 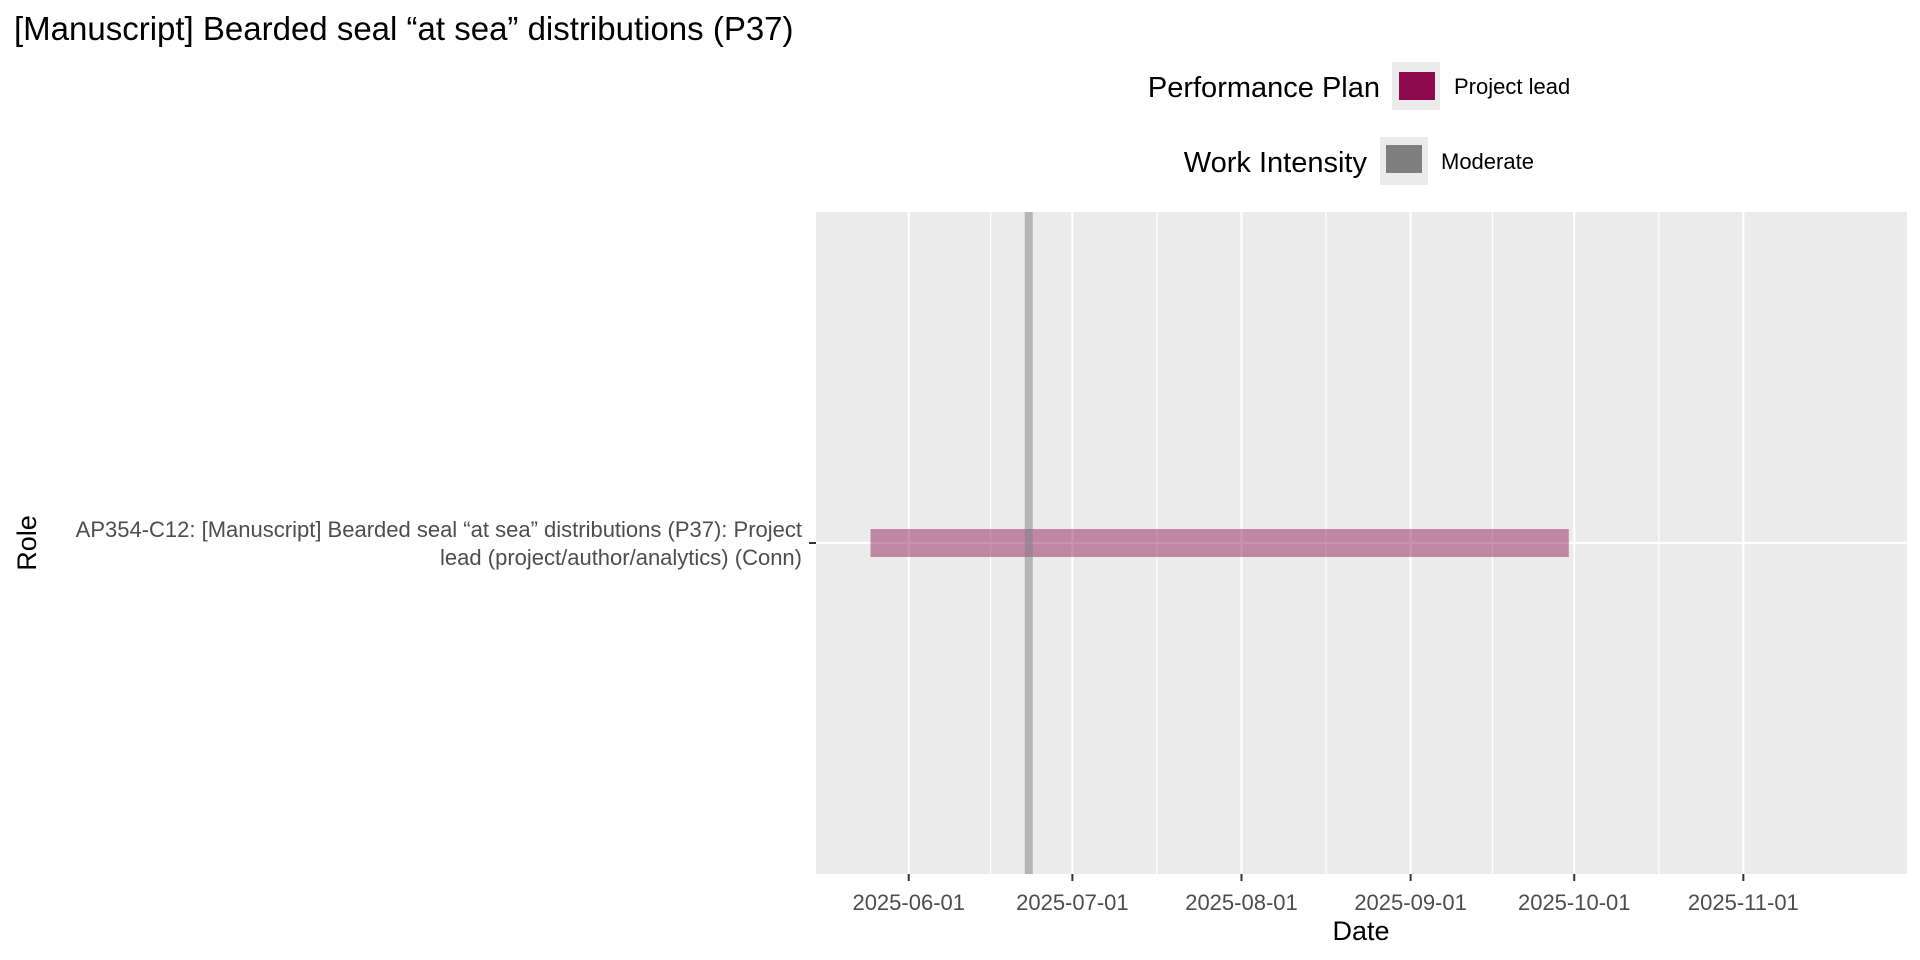 What do you see at coordinates (27, 543) in the screenshot?
I see `y-axis-title: Role` at bounding box center [27, 543].